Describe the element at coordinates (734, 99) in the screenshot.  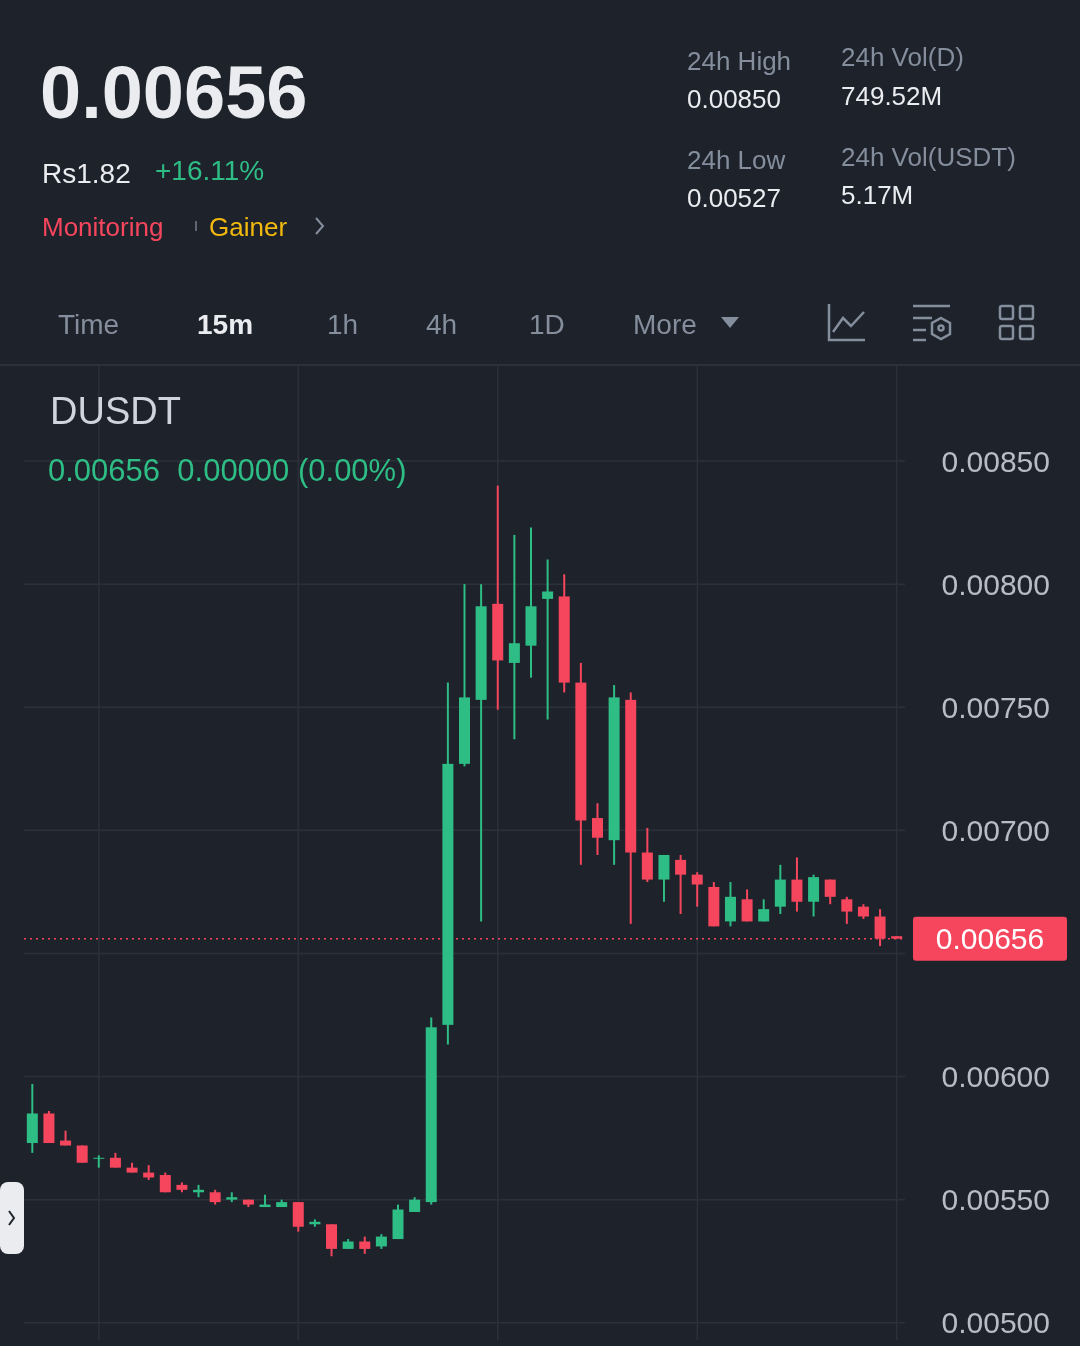
I see `text: 0.00850` at that location.